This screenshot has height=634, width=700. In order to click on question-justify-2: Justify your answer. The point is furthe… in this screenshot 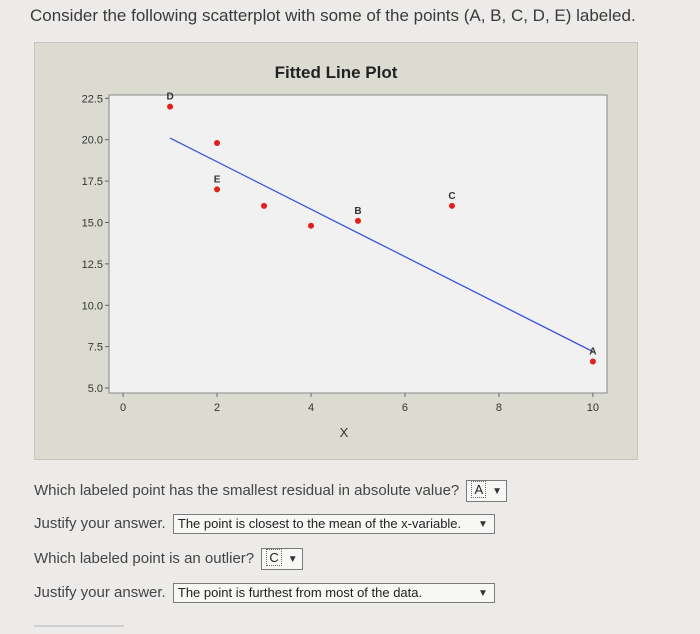, I will do `click(264, 593)`.